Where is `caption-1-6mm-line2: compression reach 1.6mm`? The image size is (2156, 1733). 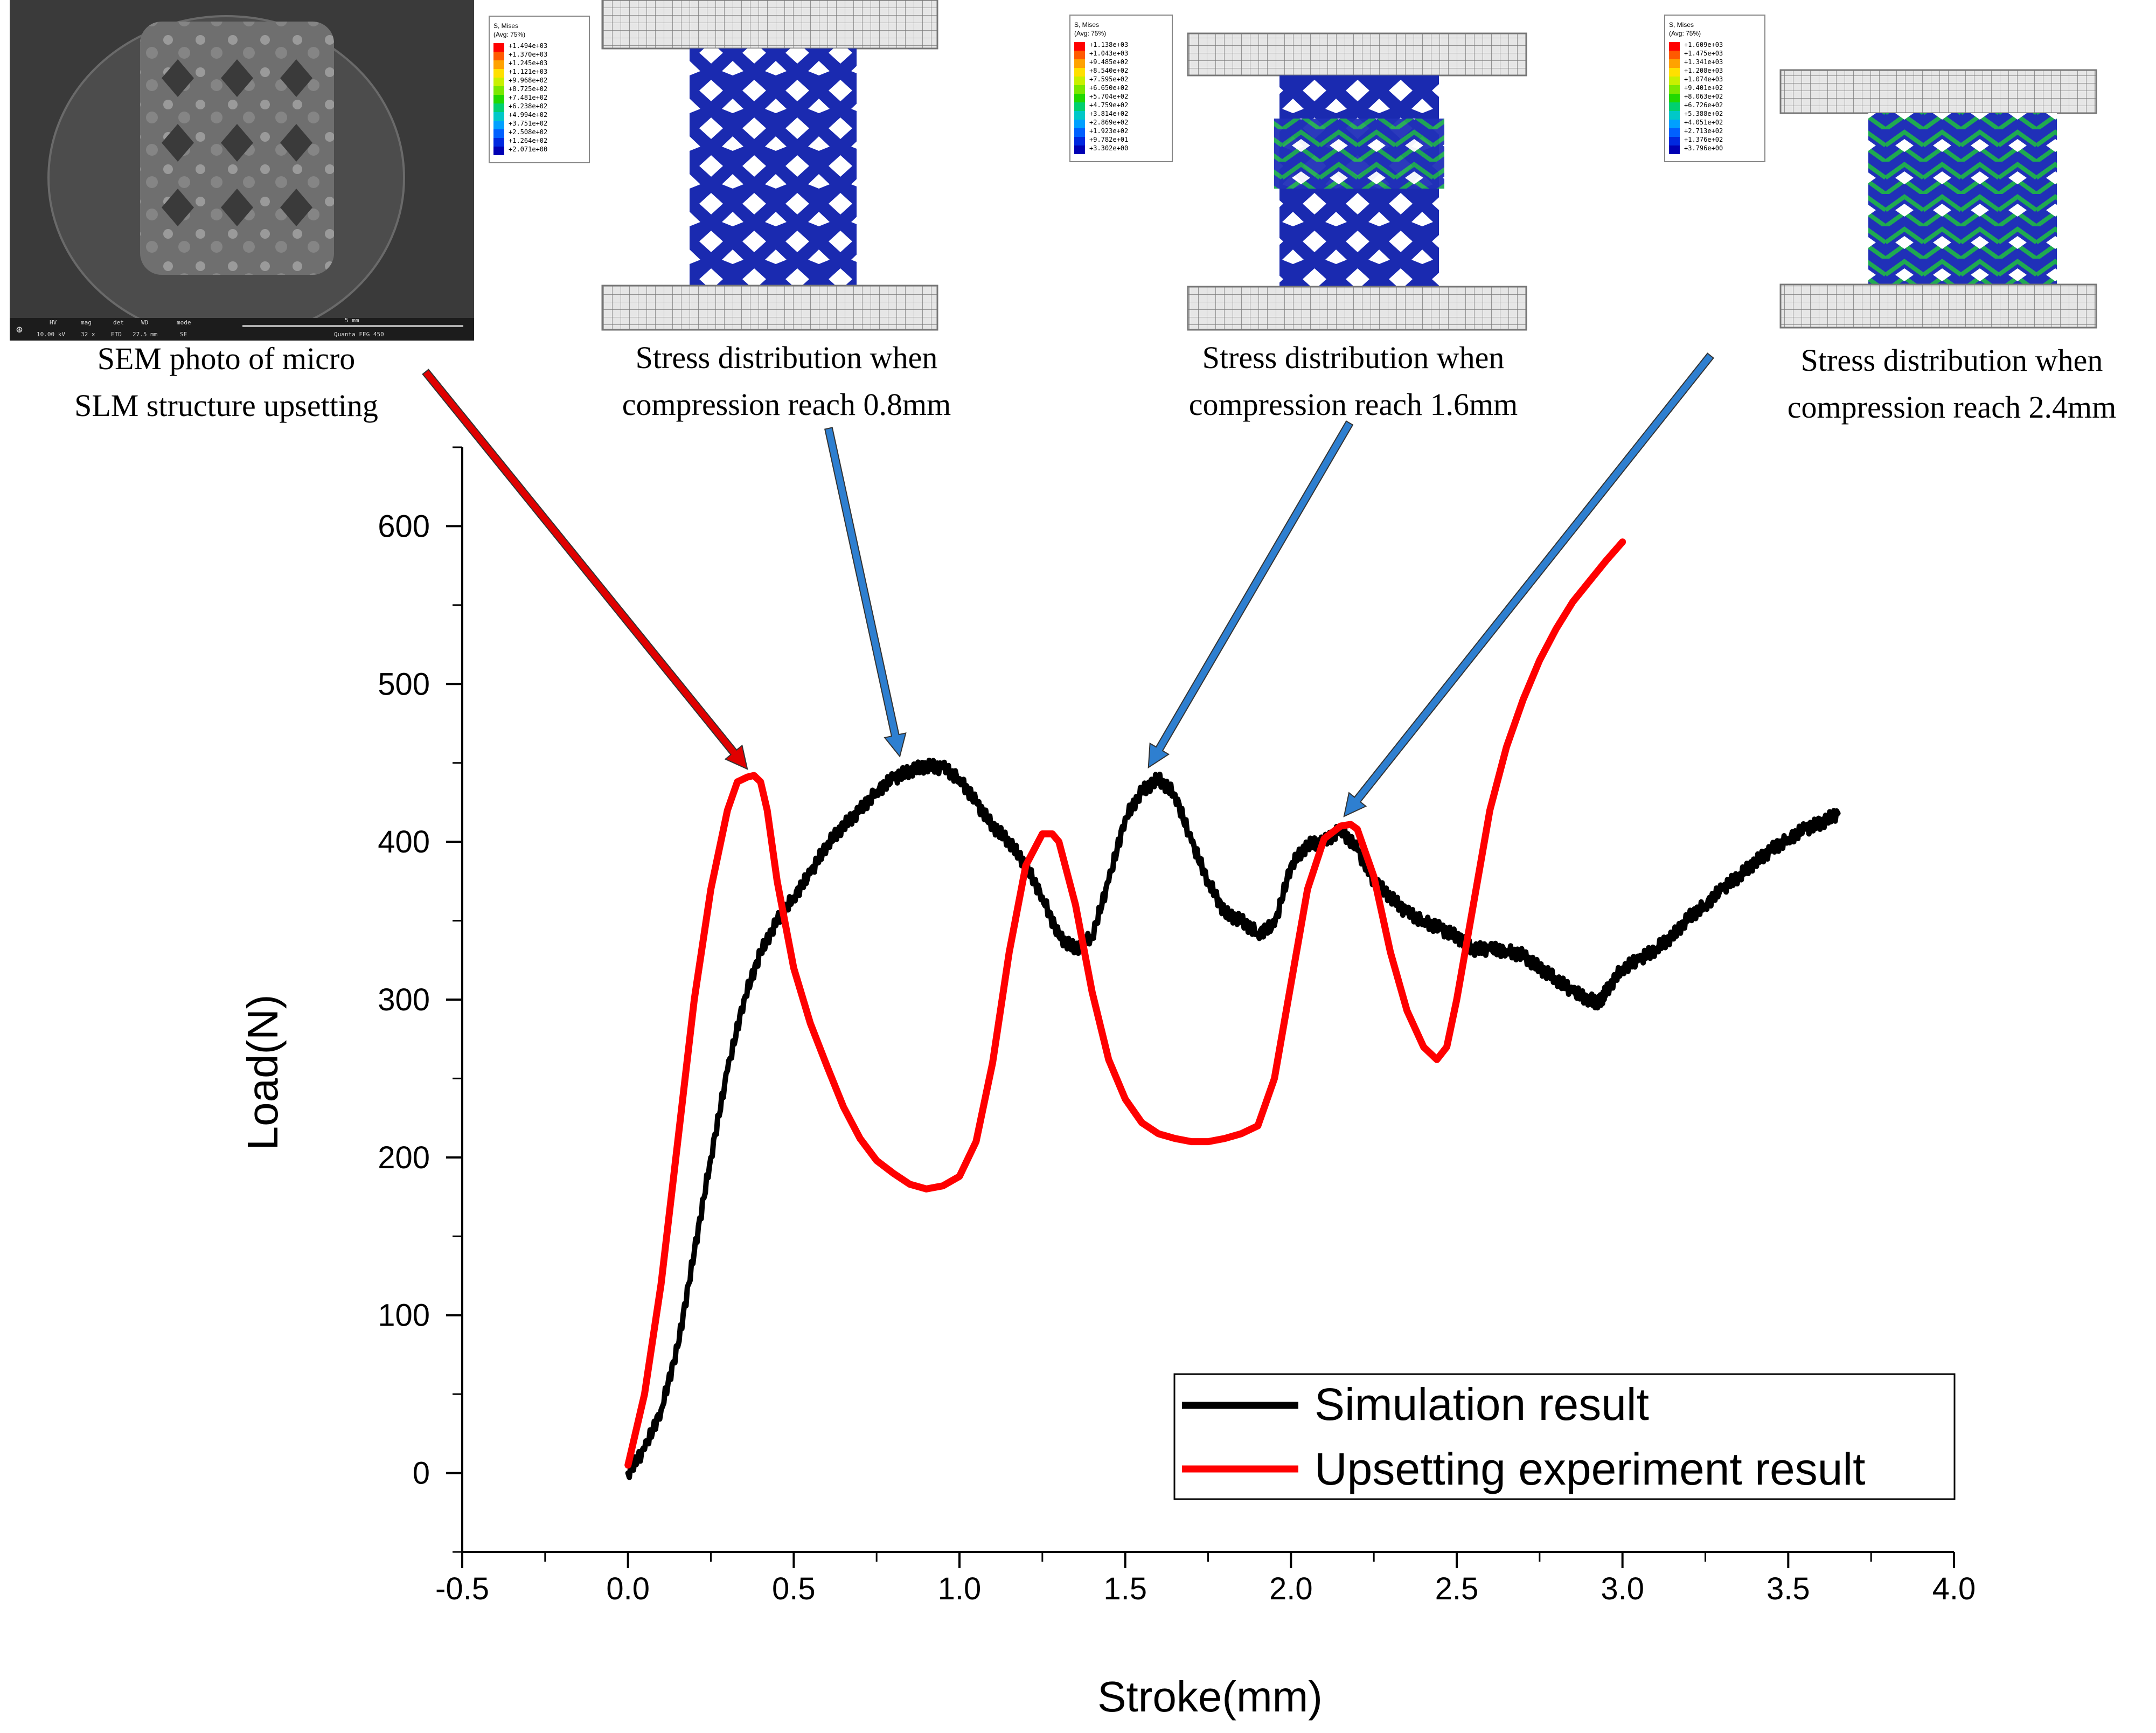
caption-1-6mm-line2: compression reach 1.6mm is located at coordinates (1353, 404).